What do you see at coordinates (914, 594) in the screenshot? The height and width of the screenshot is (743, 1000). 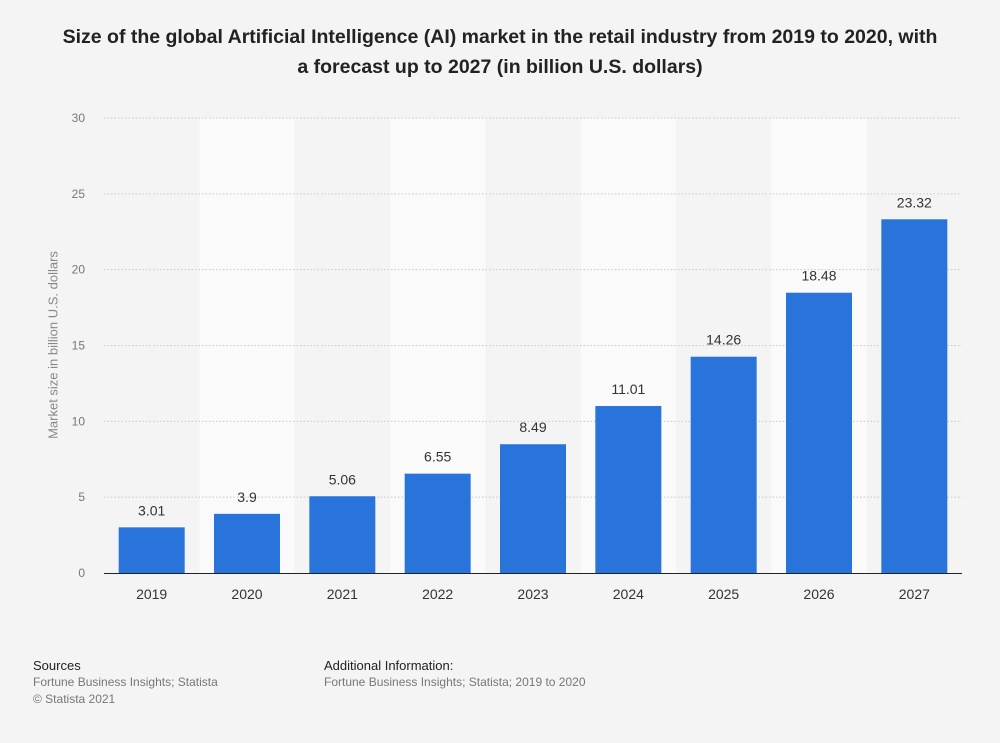 I see `x-tick-label: 2027` at bounding box center [914, 594].